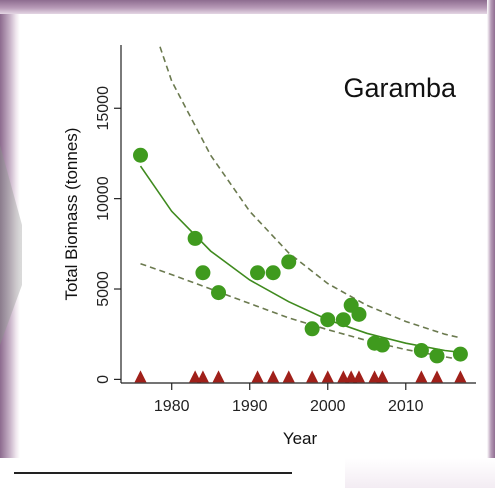  What do you see at coordinates (103, 379) in the screenshot?
I see `y-tick-label: 0` at bounding box center [103, 379].